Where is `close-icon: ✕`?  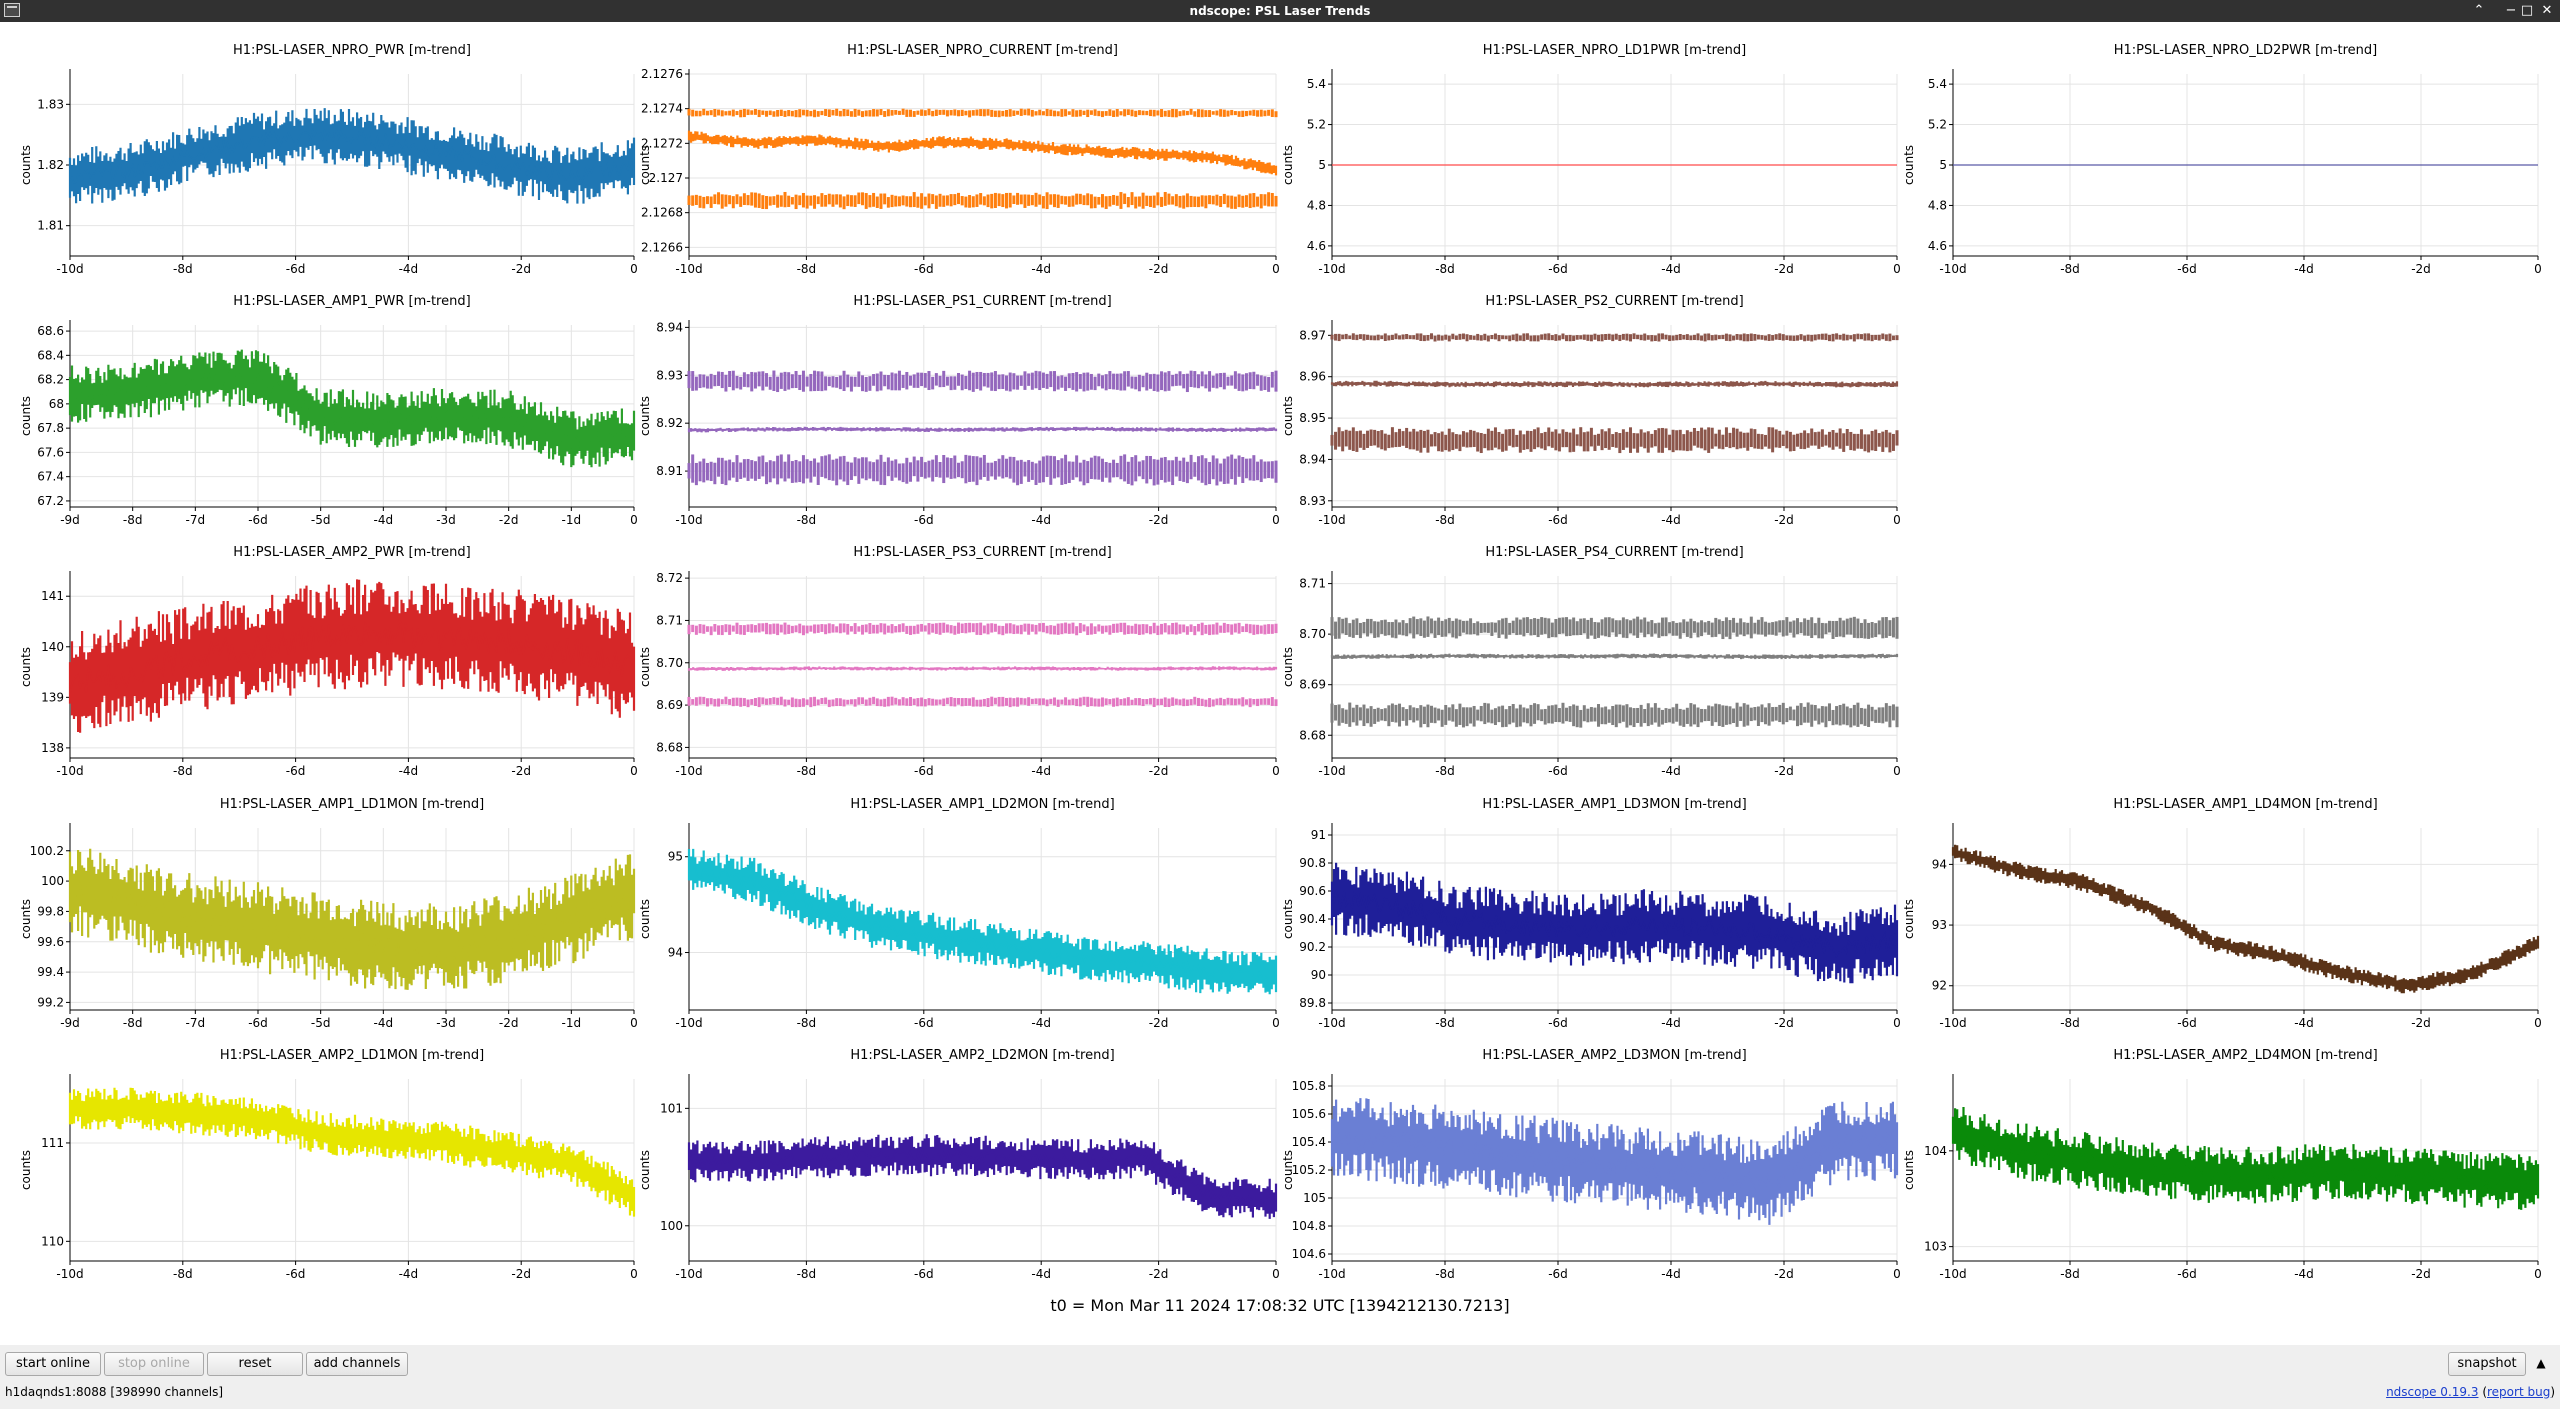
close-icon: ✕ is located at coordinates (2547, 10).